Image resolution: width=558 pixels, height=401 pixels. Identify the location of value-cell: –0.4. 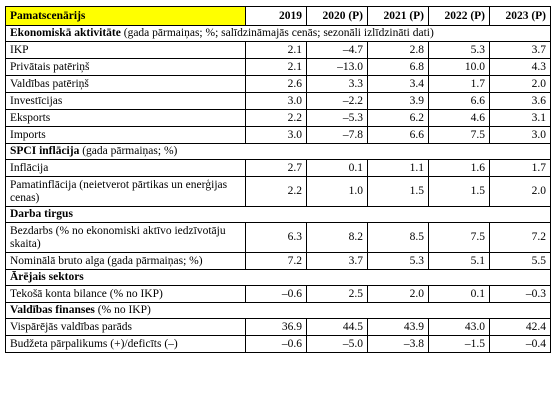
(520, 344).